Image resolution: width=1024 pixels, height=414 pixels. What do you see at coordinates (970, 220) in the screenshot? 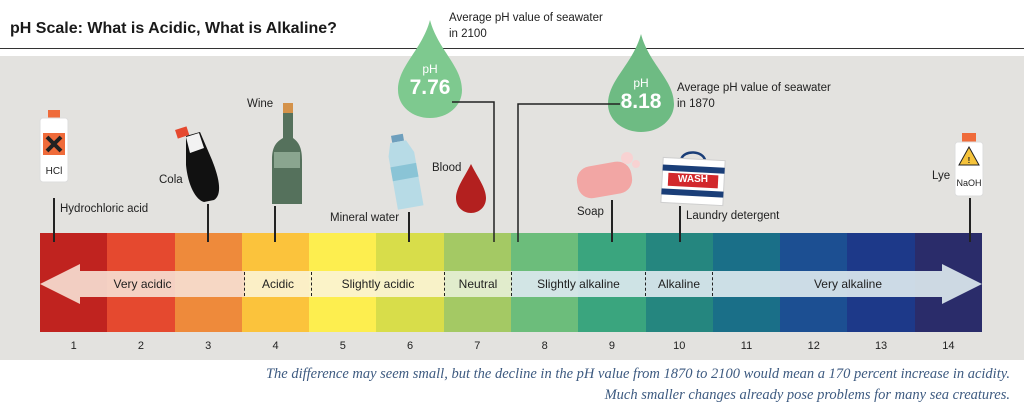
I see `lye-pointer` at bounding box center [970, 220].